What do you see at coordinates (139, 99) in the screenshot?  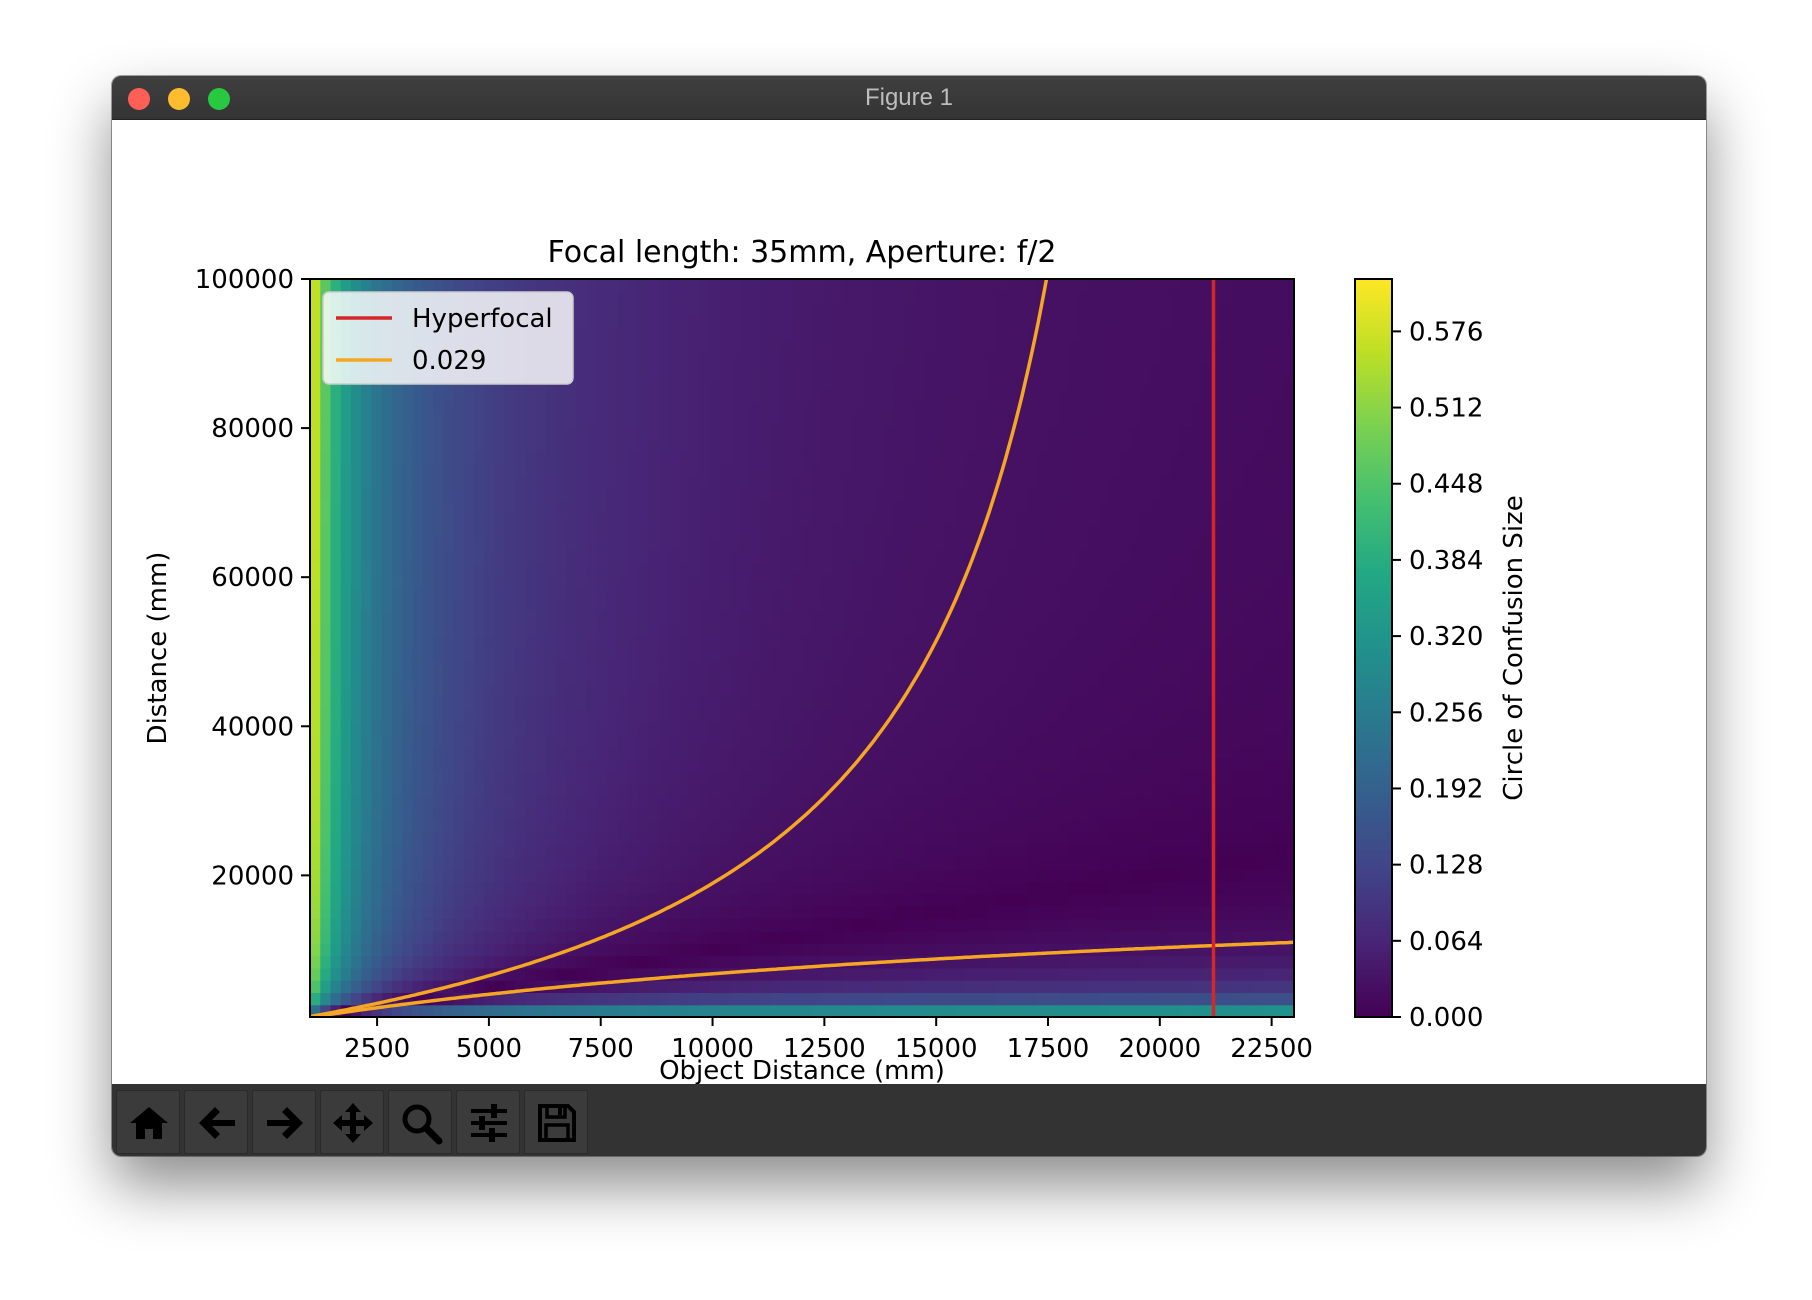 I see `close-window-button` at bounding box center [139, 99].